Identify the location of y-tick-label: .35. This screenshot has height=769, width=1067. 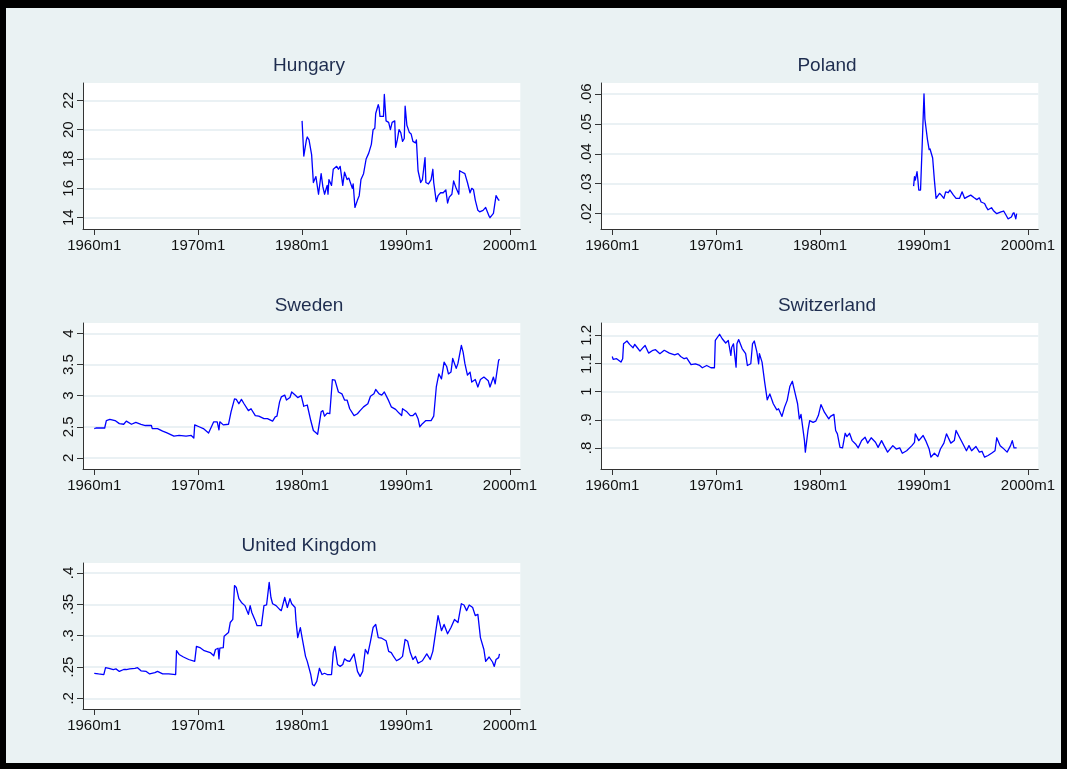
(67, 604).